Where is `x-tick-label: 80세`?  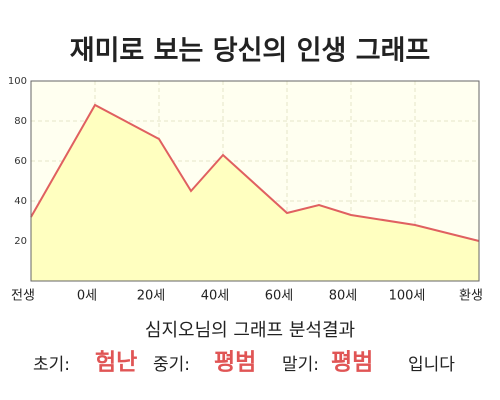
x-tick-label: 80세 is located at coordinates (343, 296).